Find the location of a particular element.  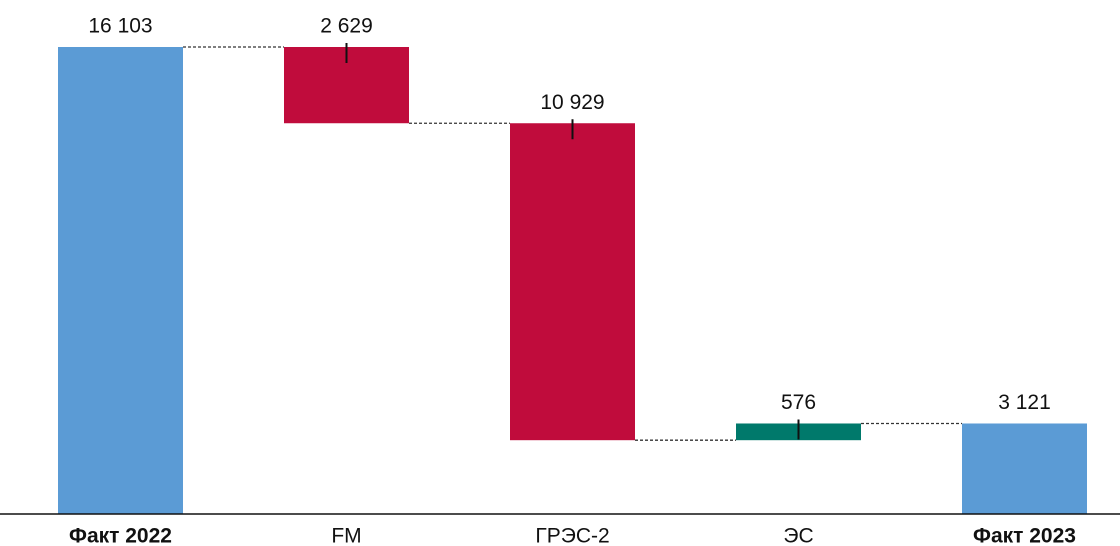

x-tick-label: ЭС is located at coordinates (798, 535).